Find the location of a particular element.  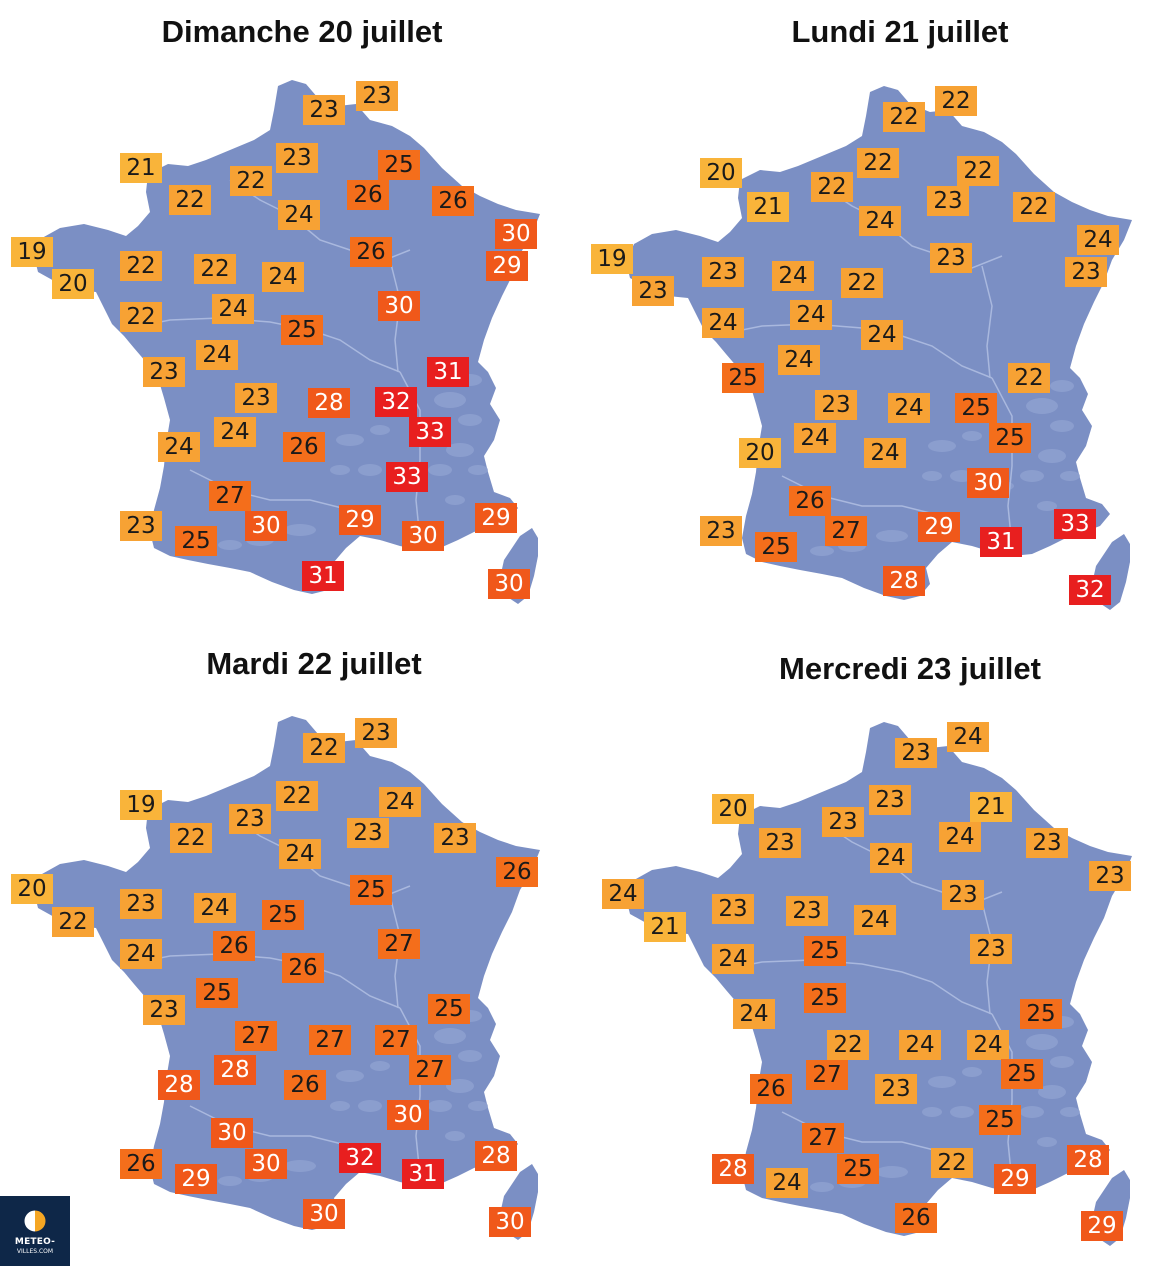

map-title: Lundi 21 juillet is located at coordinates (900, 31).